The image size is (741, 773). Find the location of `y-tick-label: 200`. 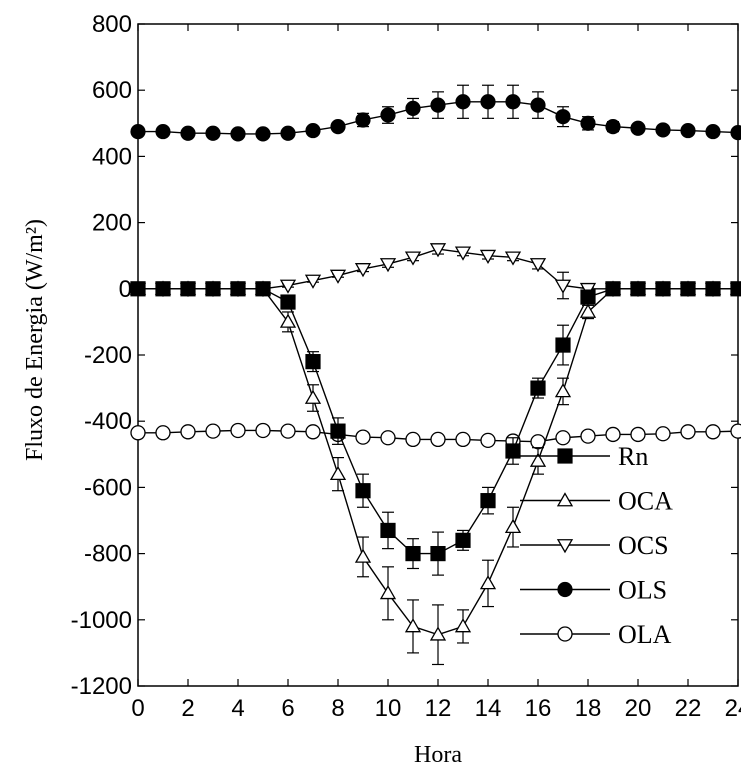

y-tick-label: 200 is located at coordinates (112, 223).